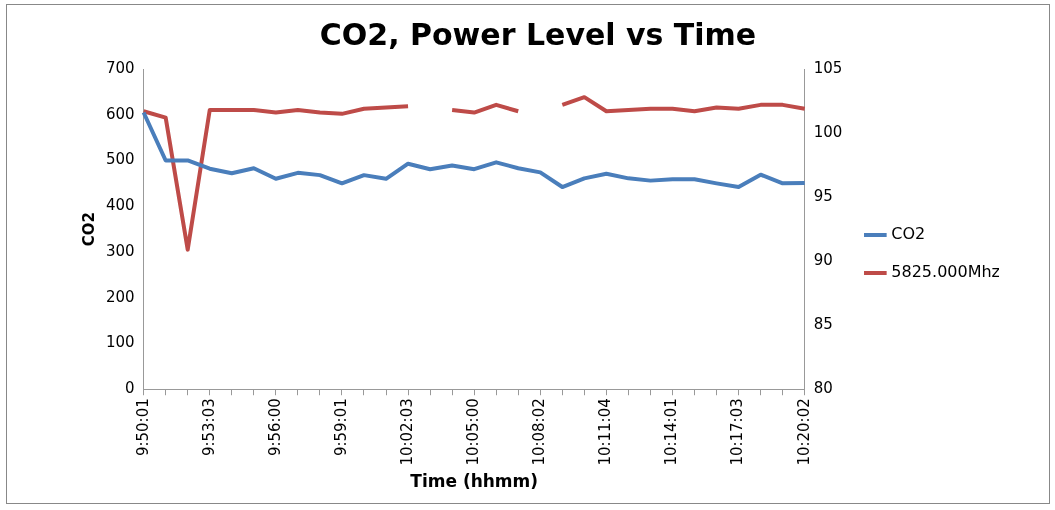 The image size is (1055, 510). Describe the element at coordinates (406, 432) in the screenshot. I see `x-tick-label: 10:02:03` at that location.